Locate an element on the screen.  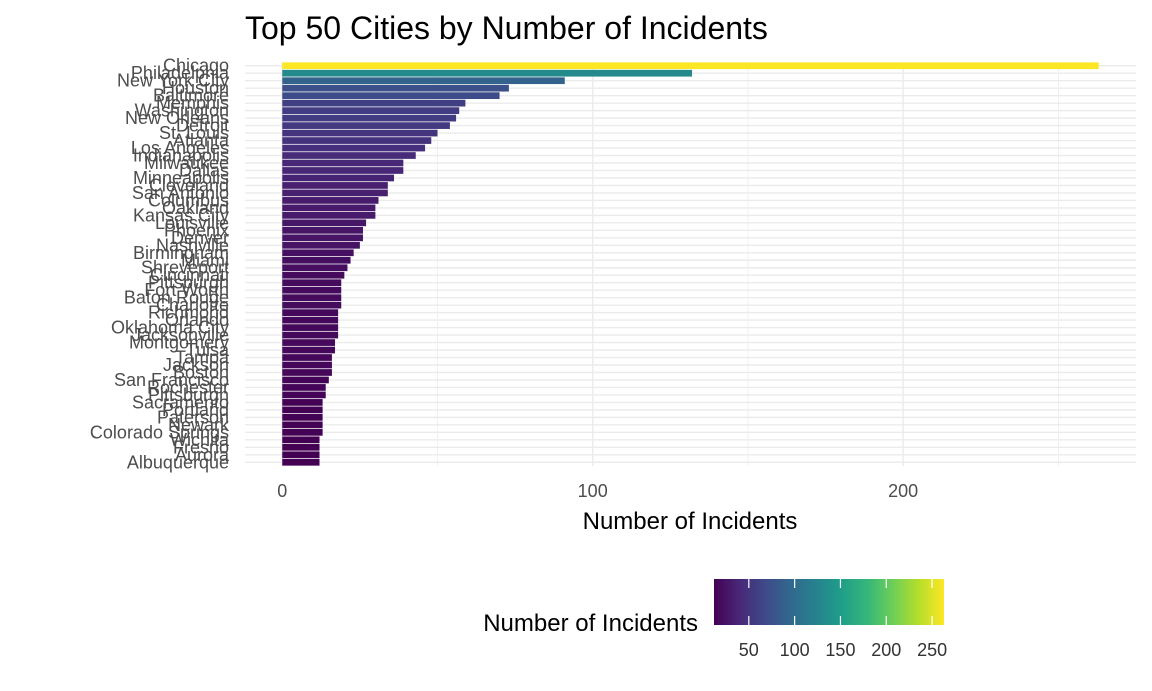
legend-tick-label: 100 is located at coordinates (795, 650).